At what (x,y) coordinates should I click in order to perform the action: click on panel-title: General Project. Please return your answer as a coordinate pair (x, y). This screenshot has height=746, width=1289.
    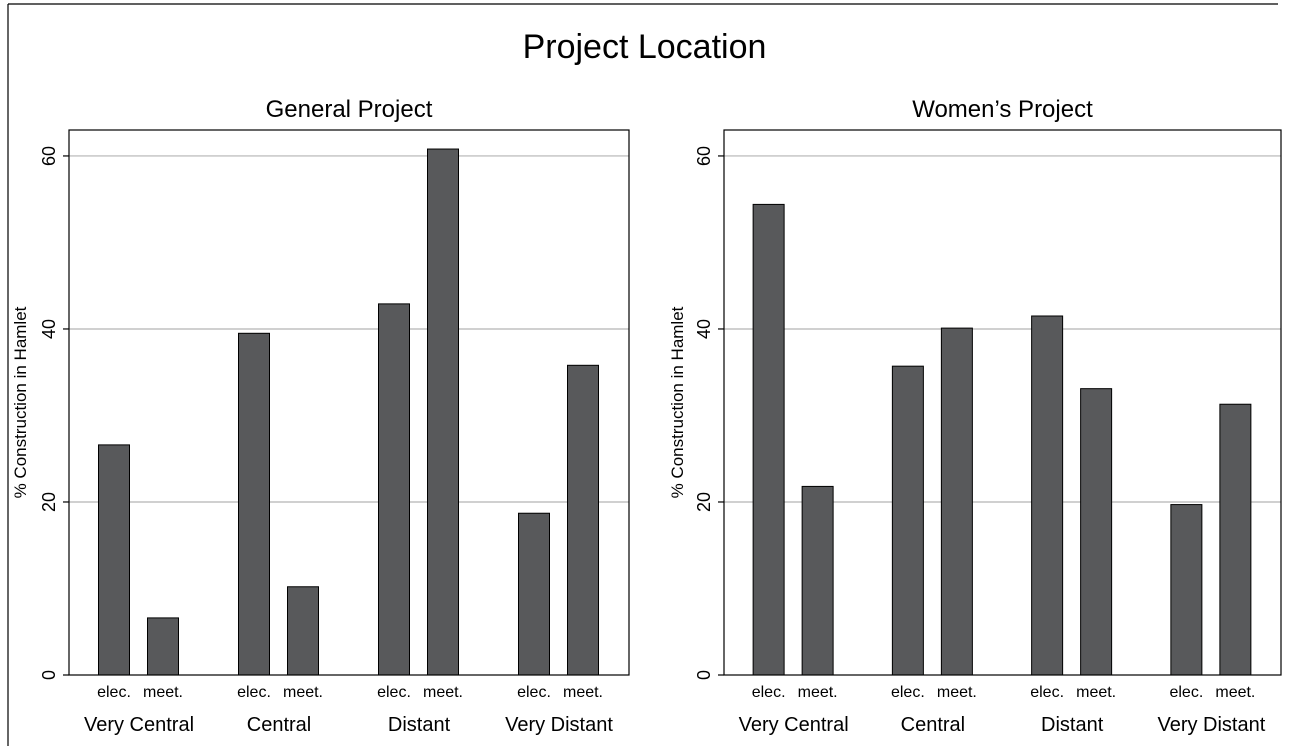
    Looking at the image, I should click on (349, 109).